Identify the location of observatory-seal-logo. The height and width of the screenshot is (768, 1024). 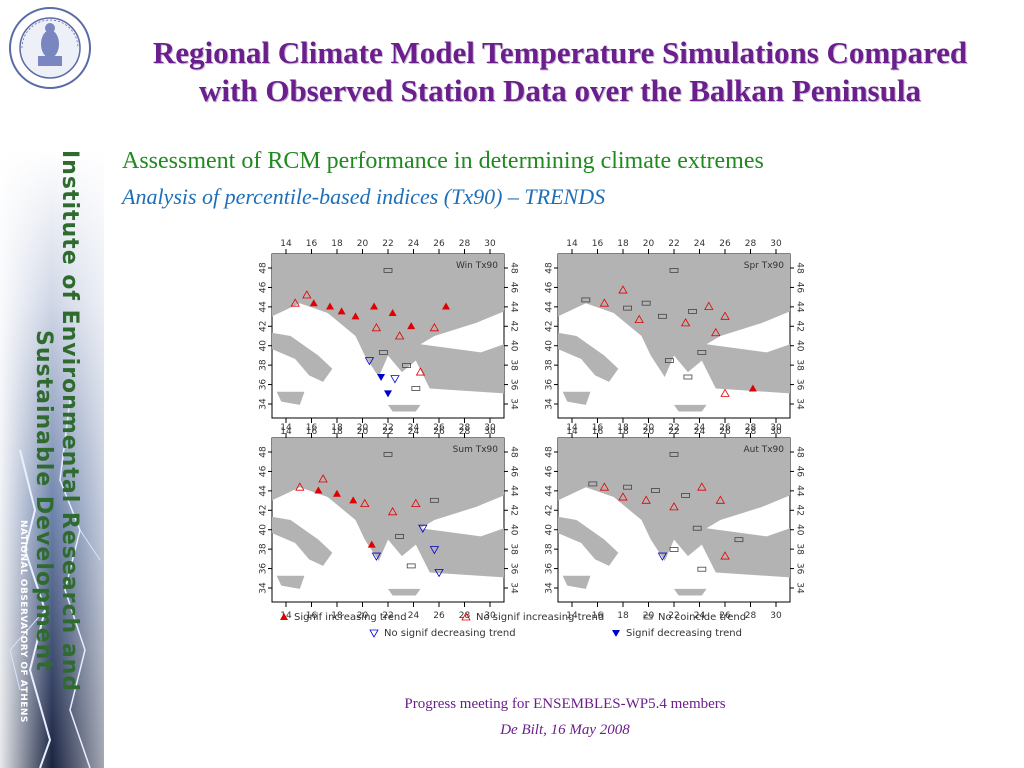
(50, 48).